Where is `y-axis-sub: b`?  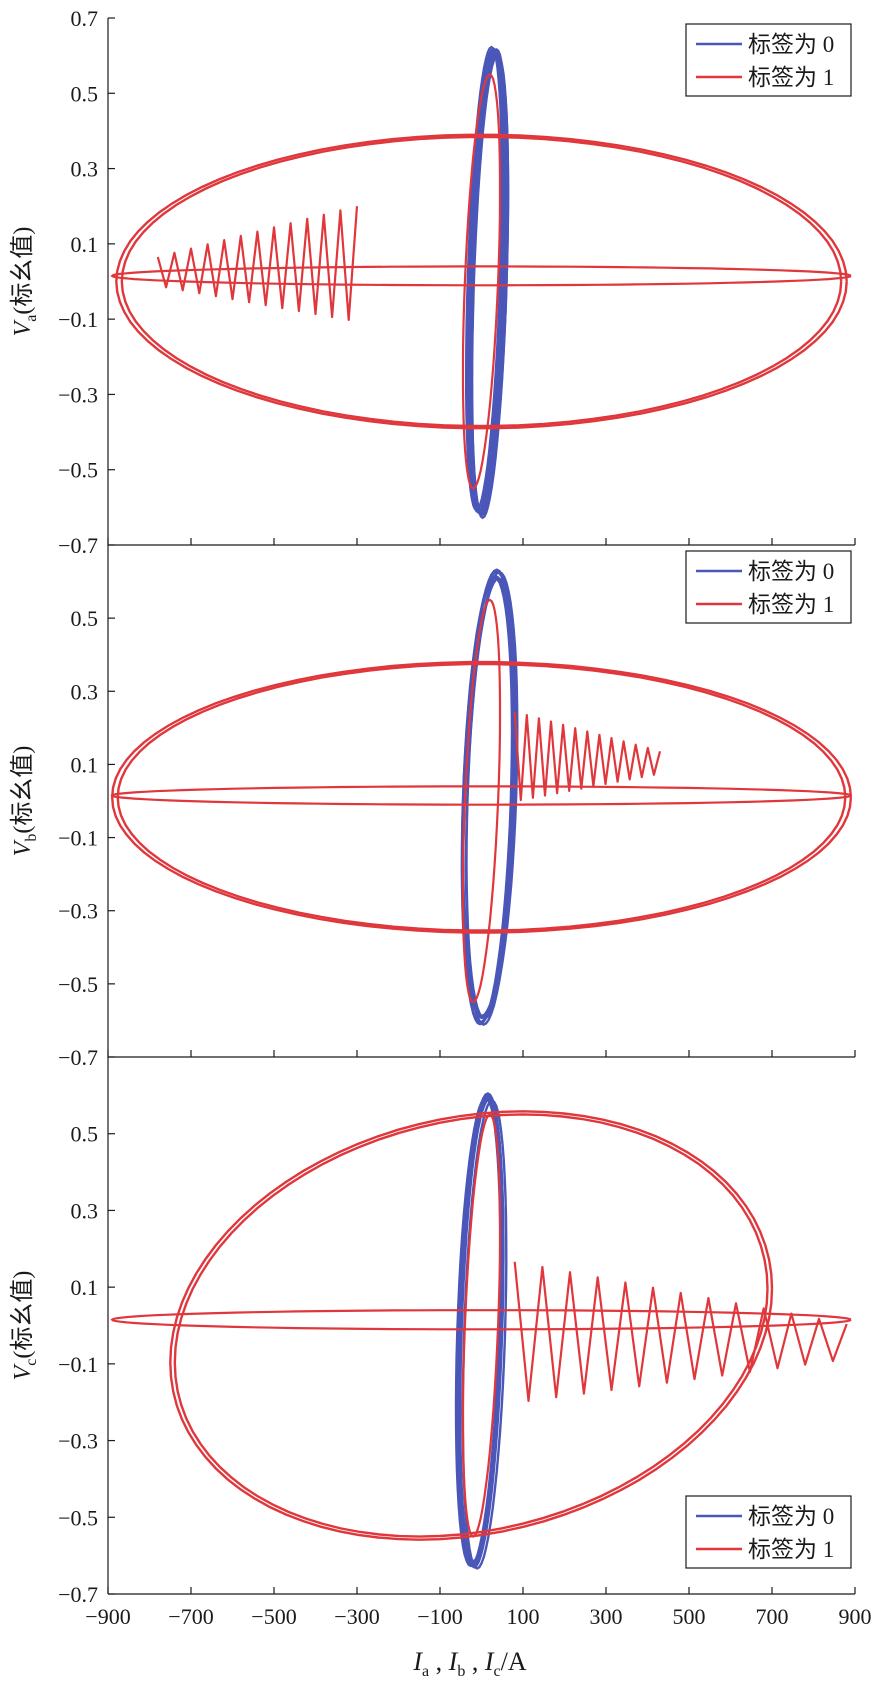 y-axis-sub: b is located at coordinates (31, 838).